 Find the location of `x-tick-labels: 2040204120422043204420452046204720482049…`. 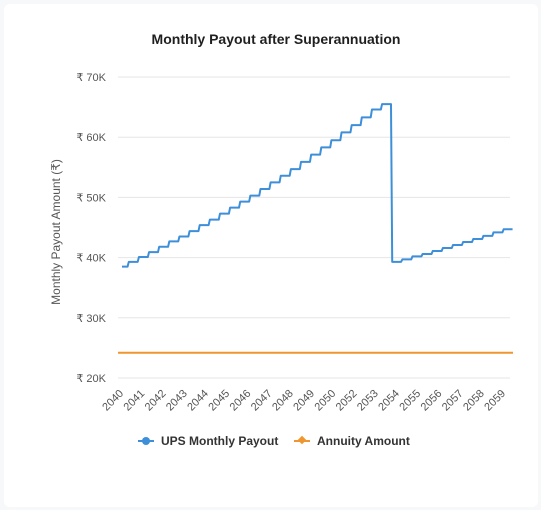

x-tick-labels: 2040204120422043204420452046204720482049… is located at coordinates (304, 401).